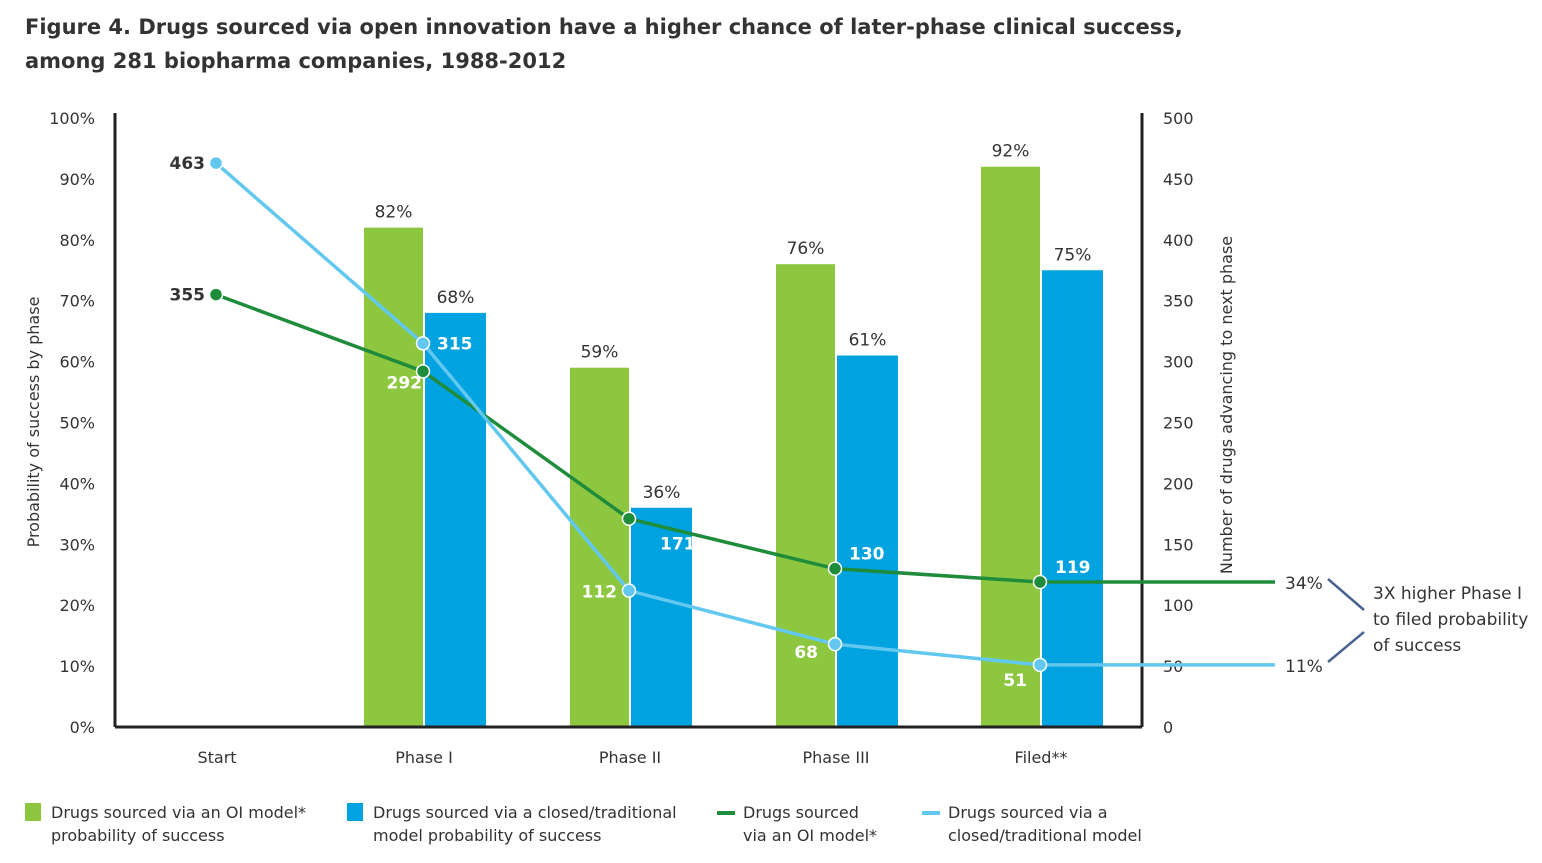  I want to click on y-tick-label: 10%, so click(77, 666).